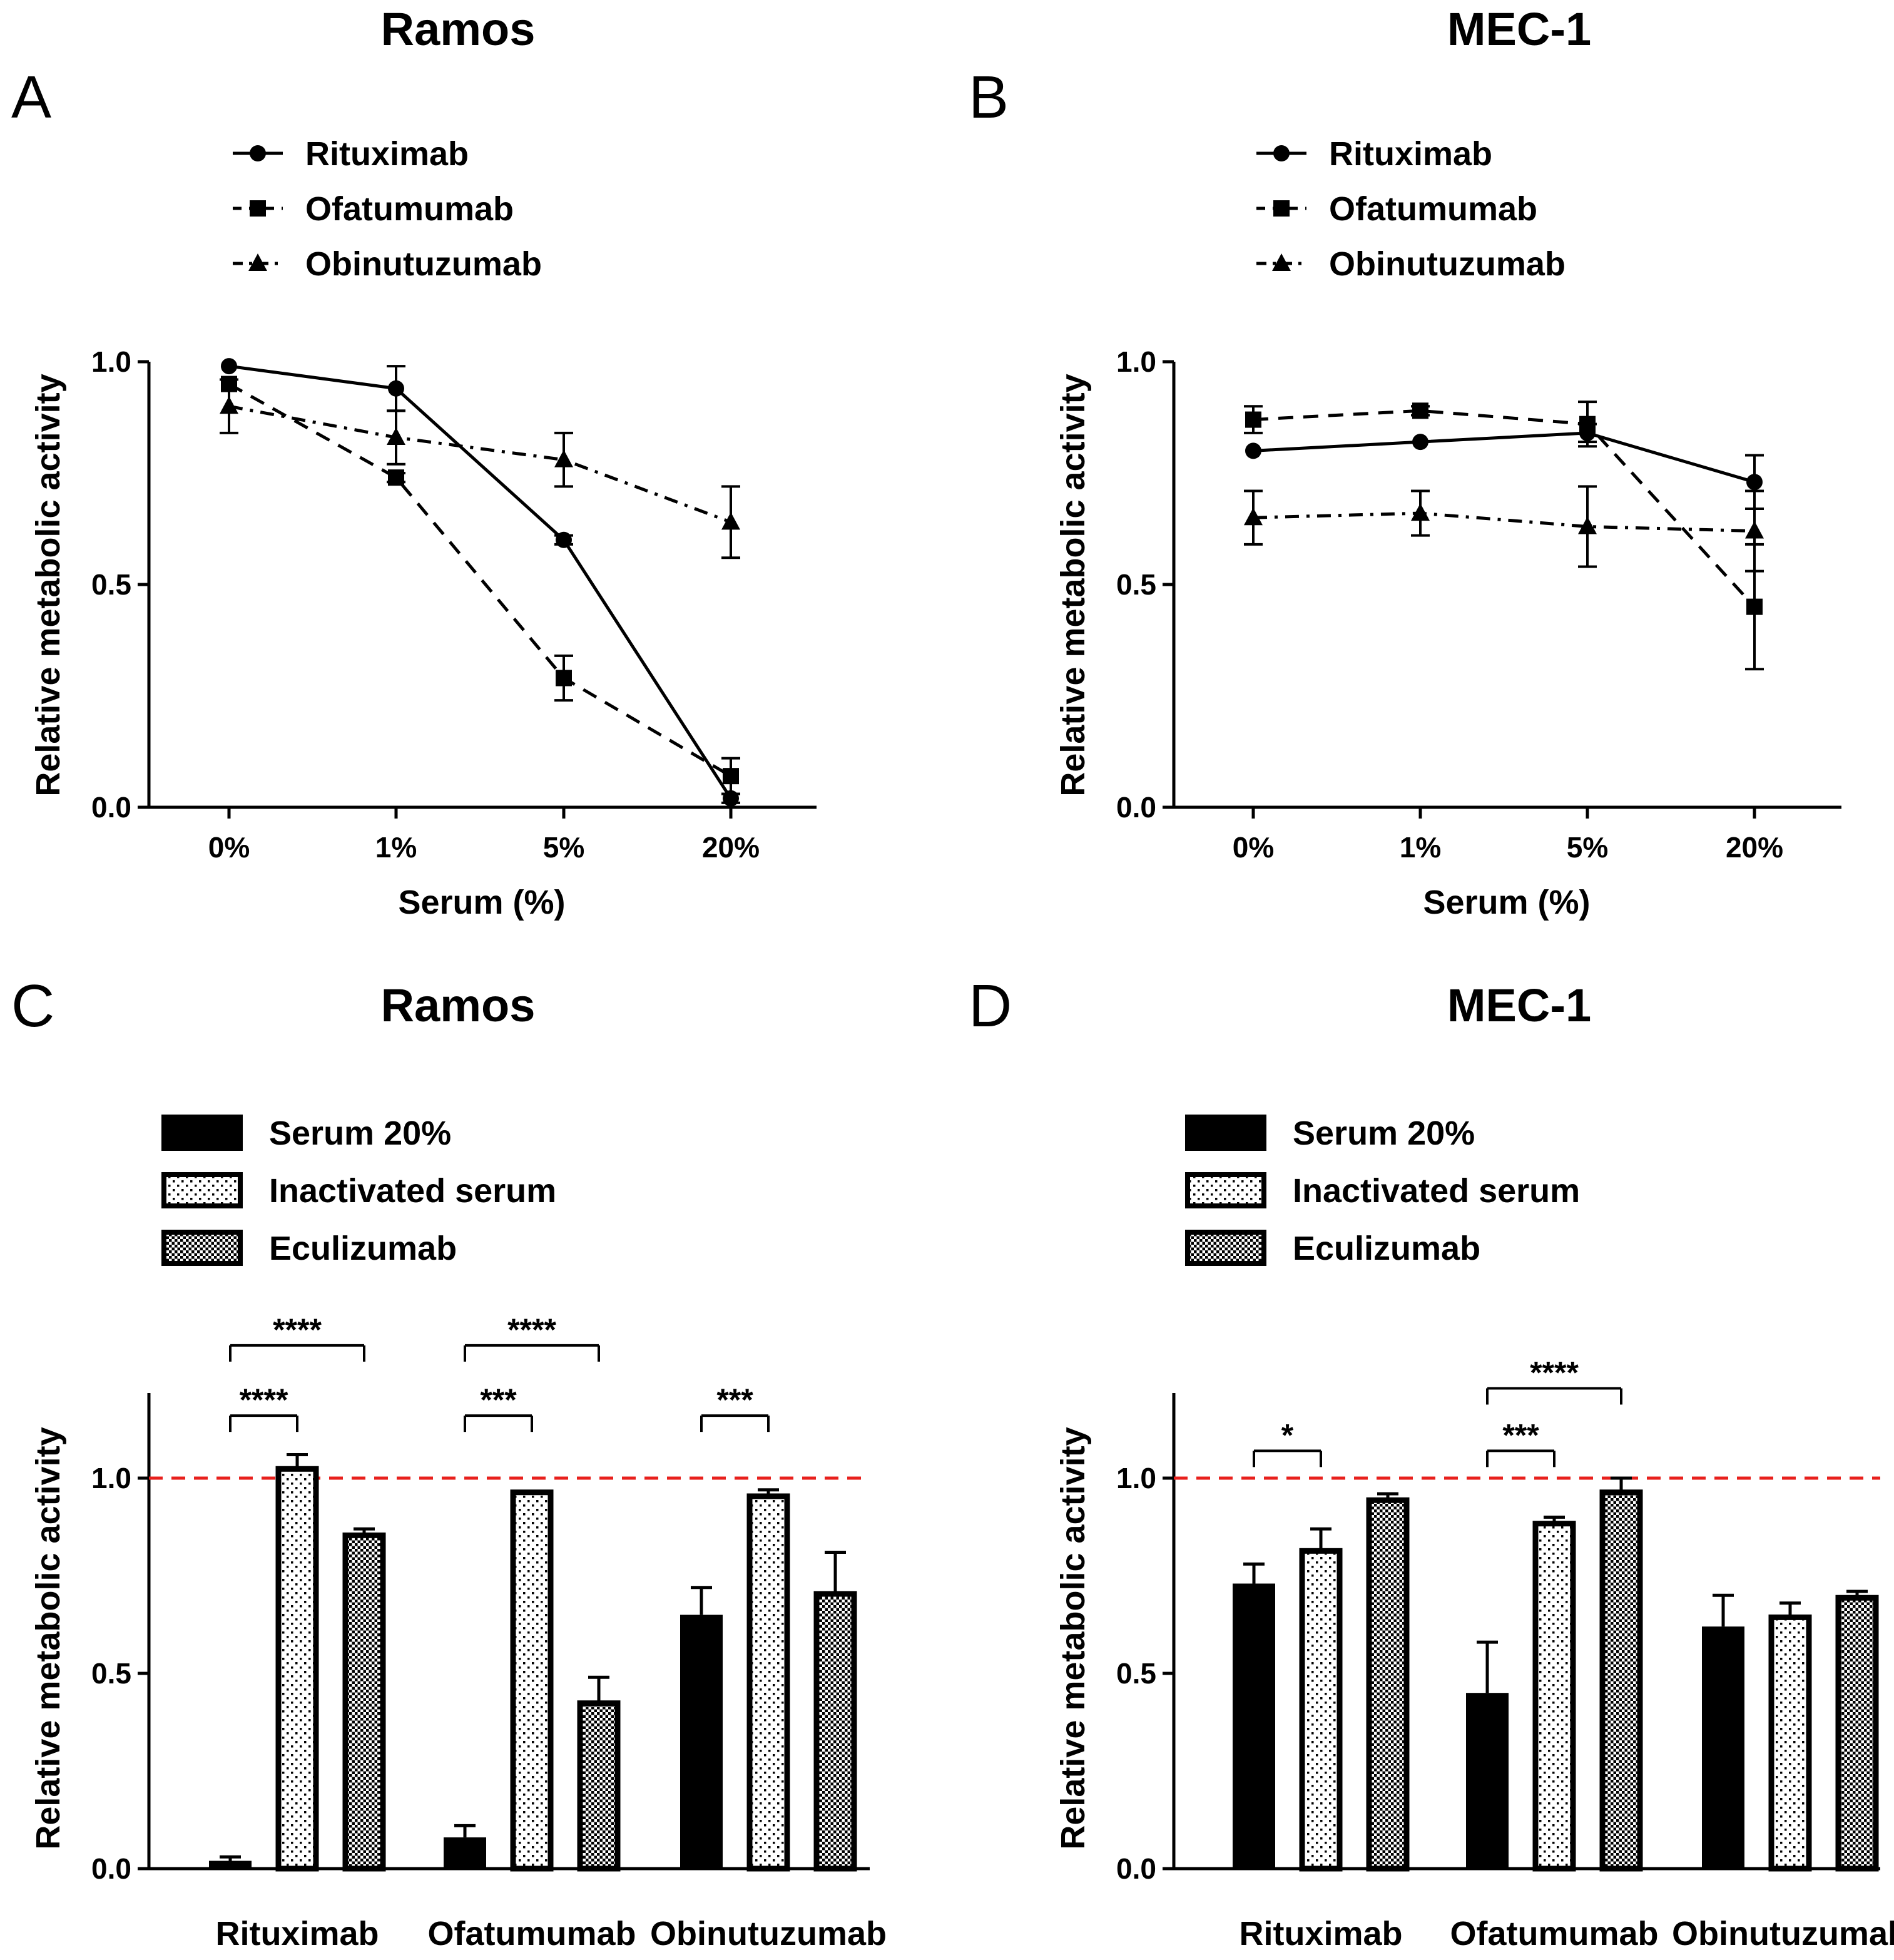  Describe the element at coordinates (481, 903) in the screenshot. I see `panel-a-x-axis-title: Serum (%)` at that location.